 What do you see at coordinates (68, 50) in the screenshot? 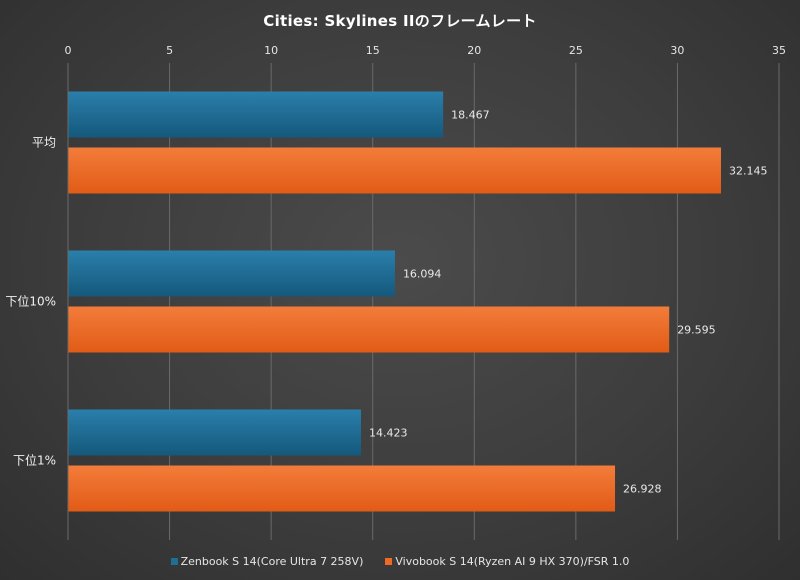
I see `x-tick-label-0: 0` at bounding box center [68, 50].